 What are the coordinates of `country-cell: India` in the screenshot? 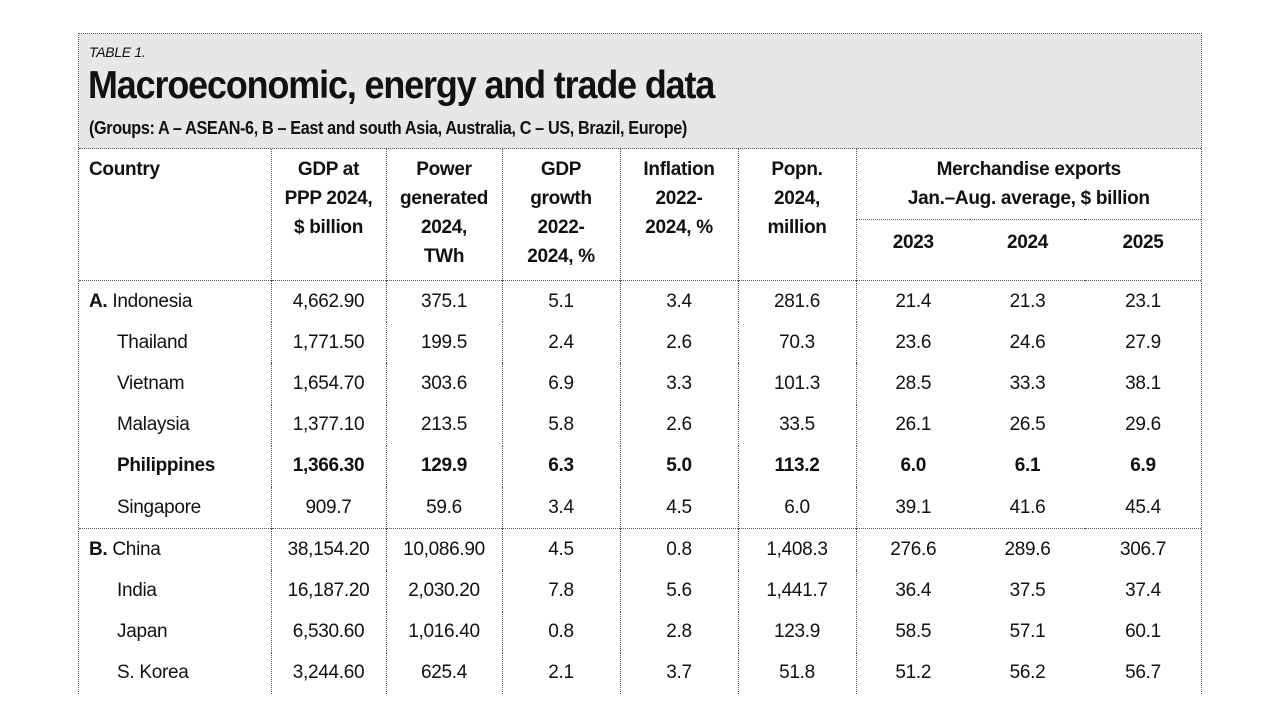 It's located at (175, 591).